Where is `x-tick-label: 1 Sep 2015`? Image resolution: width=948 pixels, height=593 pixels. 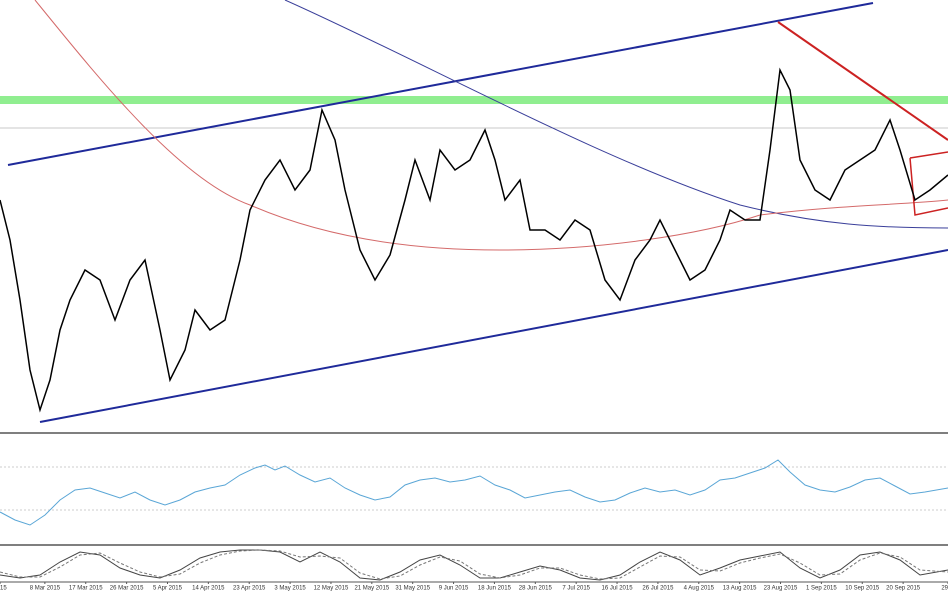
x-tick-label: 1 Sep 2015 is located at coordinates (821, 589).